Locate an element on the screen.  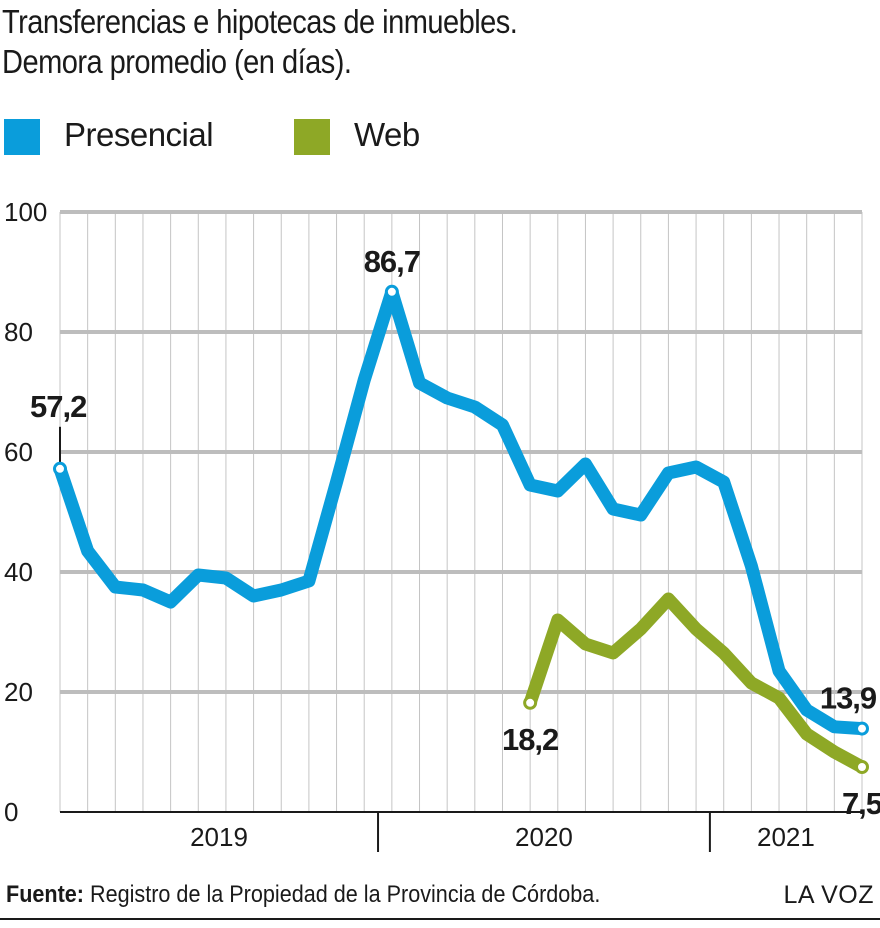
chart-title-line-1: Transferencias e hipotecas de inmuebles. is located at coordinates (260, 21).